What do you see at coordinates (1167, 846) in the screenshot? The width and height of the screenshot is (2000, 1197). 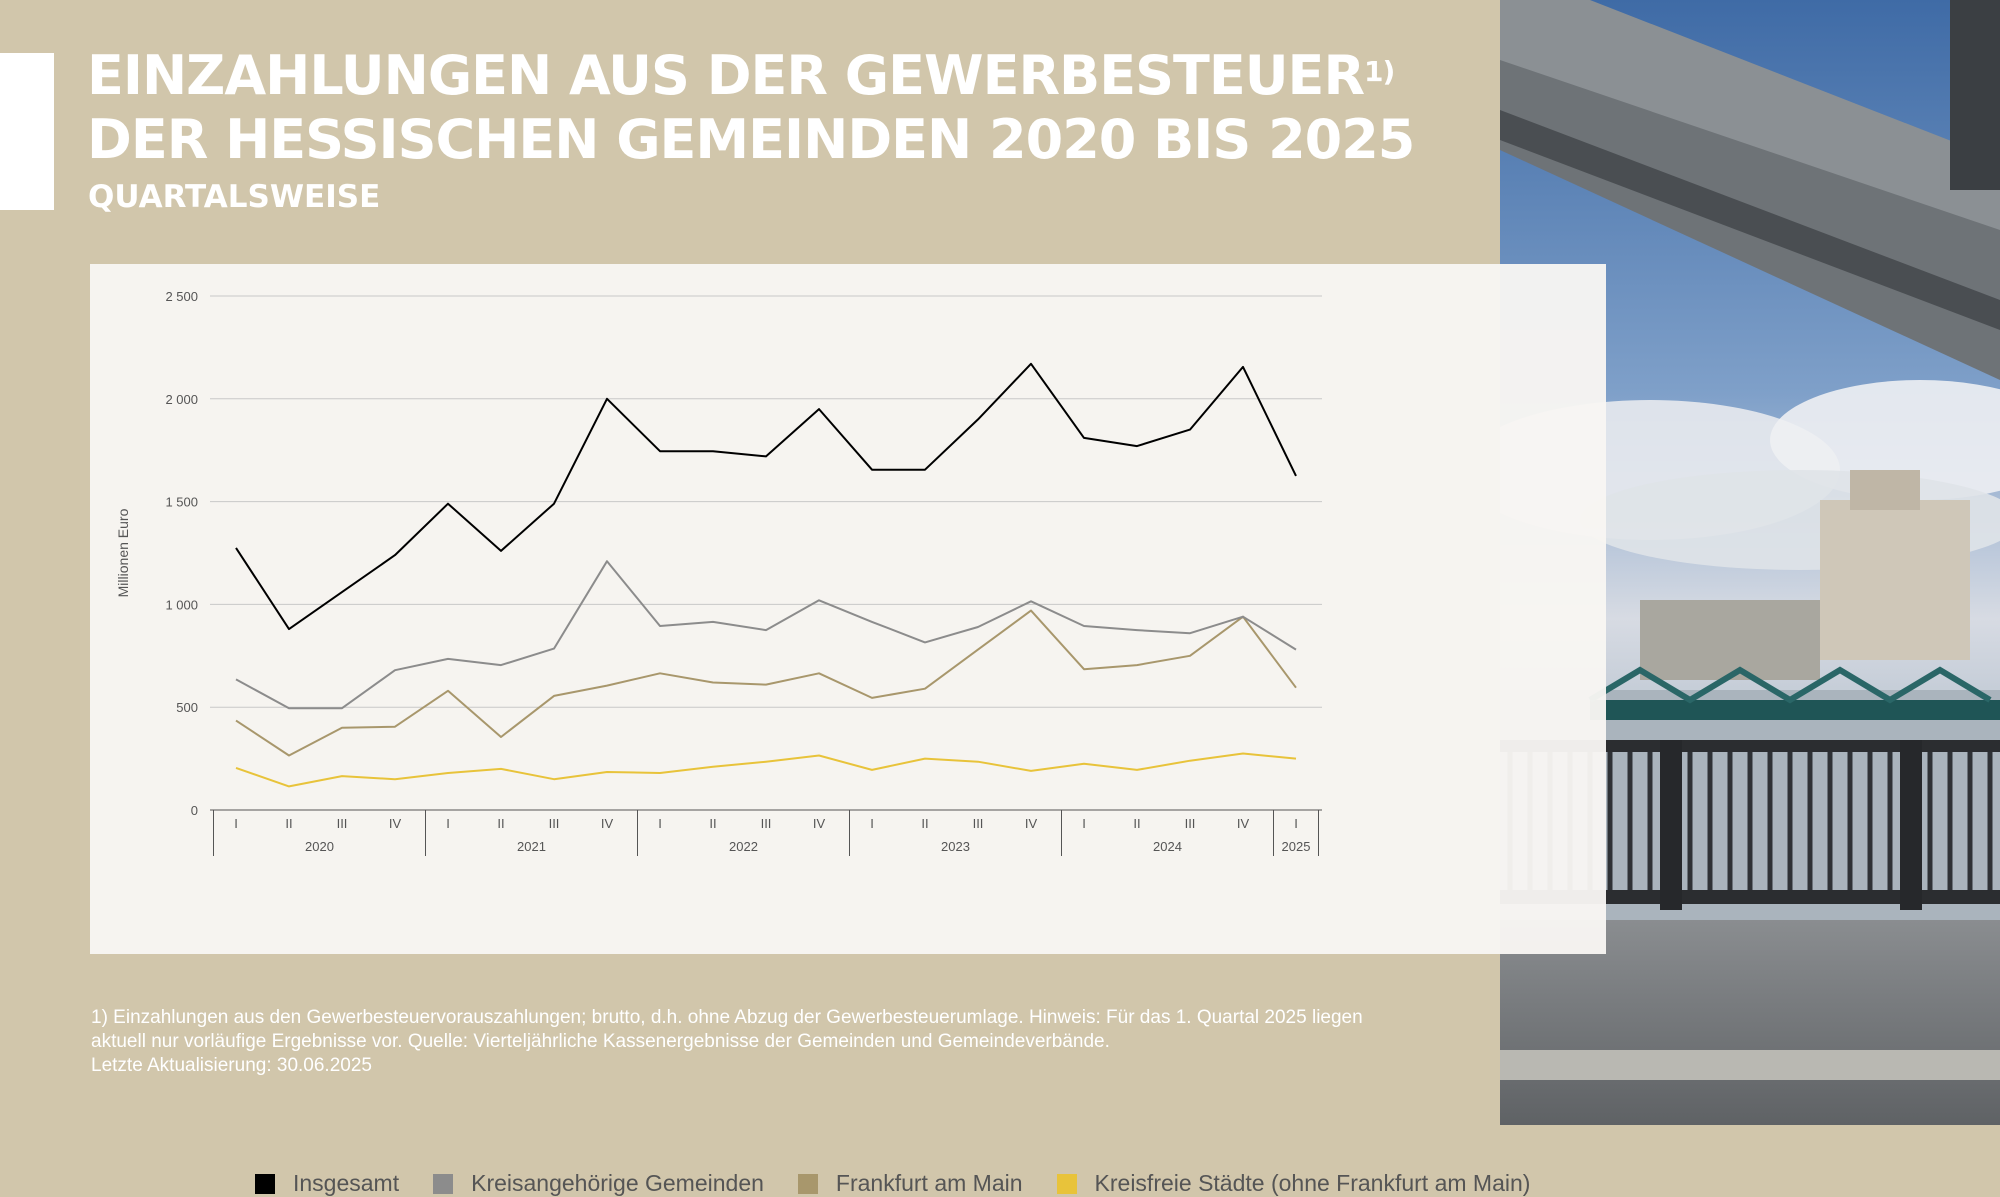 I see `year-label: 2024` at bounding box center [1167, 846].